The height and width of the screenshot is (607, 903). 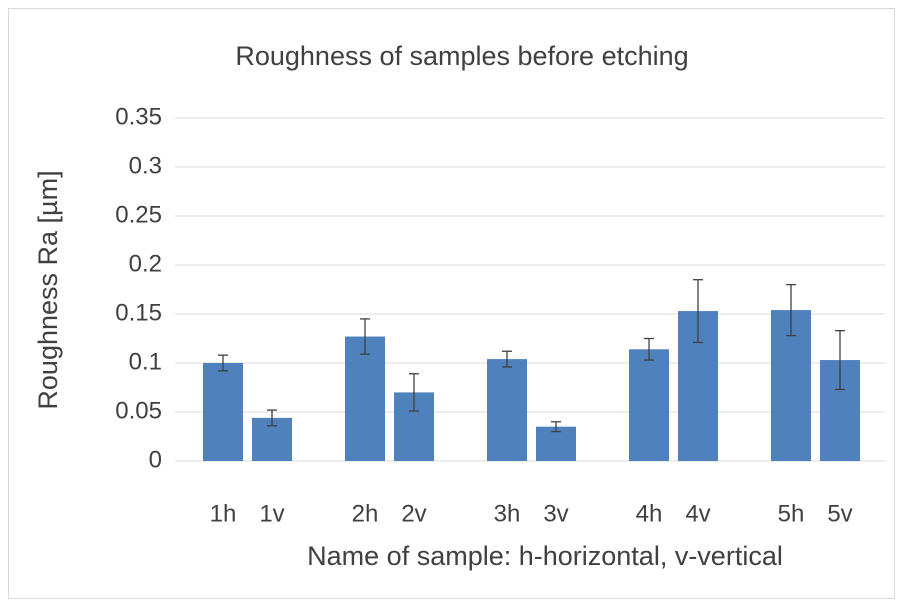 What do you see at coordinates (413, 513) in the screenshot?
I see `x-tick-label: 2v` at bounding box center [413, 513].